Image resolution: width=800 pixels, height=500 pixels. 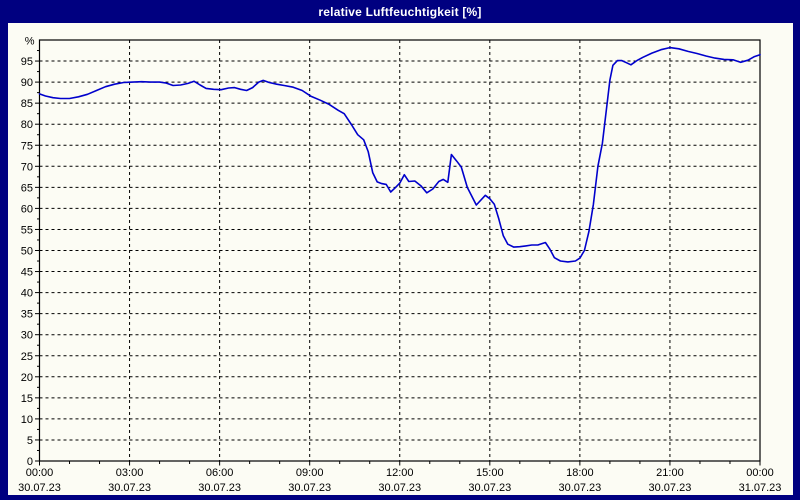 What do you see at coordinates (27, 104) in the screenshot?
I see `y-tick-label: 85` at bounding box center [27, 104].